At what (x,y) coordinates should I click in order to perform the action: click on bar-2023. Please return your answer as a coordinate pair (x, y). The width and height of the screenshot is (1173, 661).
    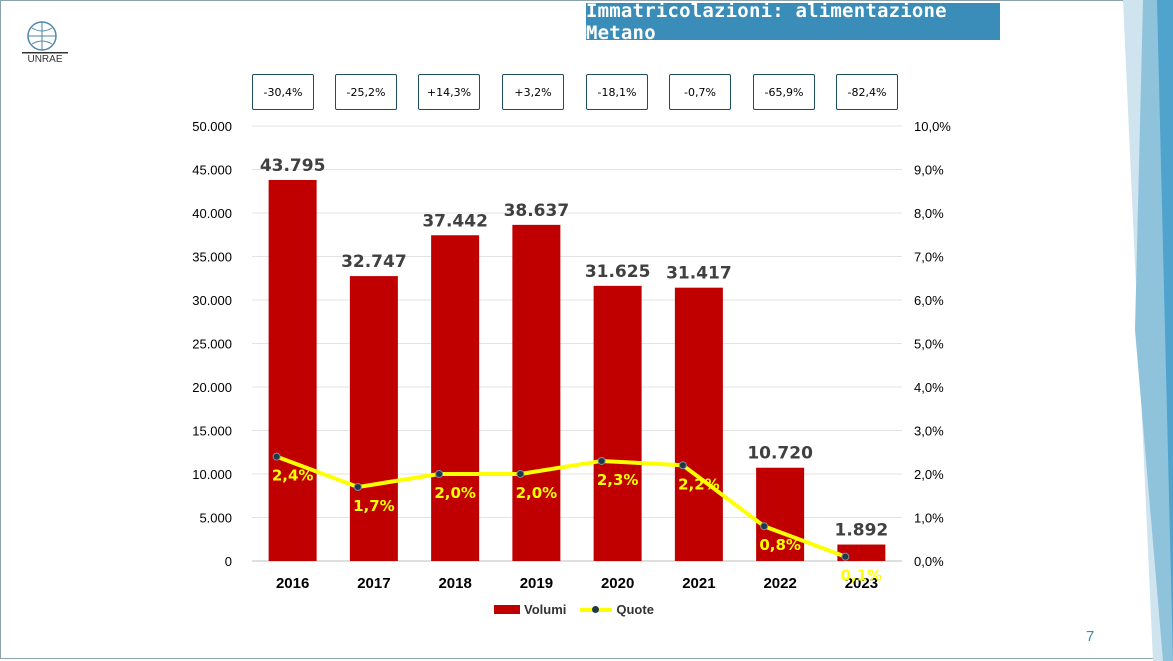
    Looking at the image, I should click on (861, 552).